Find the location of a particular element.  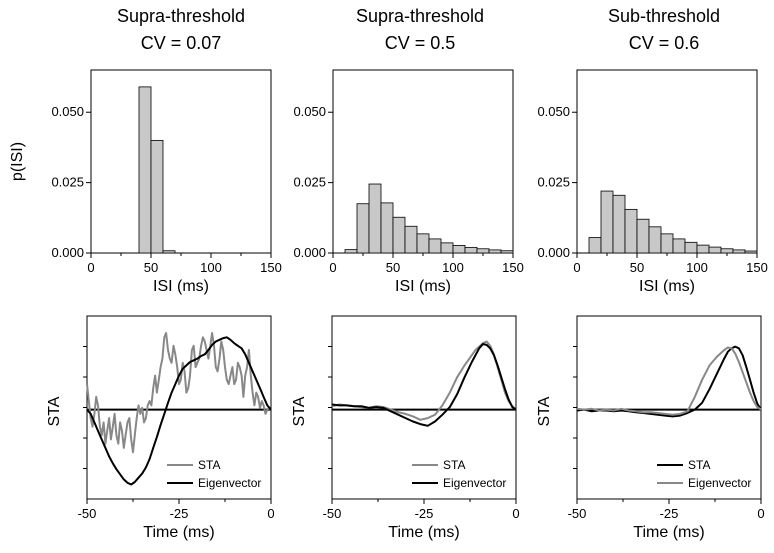

column-1-cv-label: CV = 0.07 is located at coordinates (181, 43).